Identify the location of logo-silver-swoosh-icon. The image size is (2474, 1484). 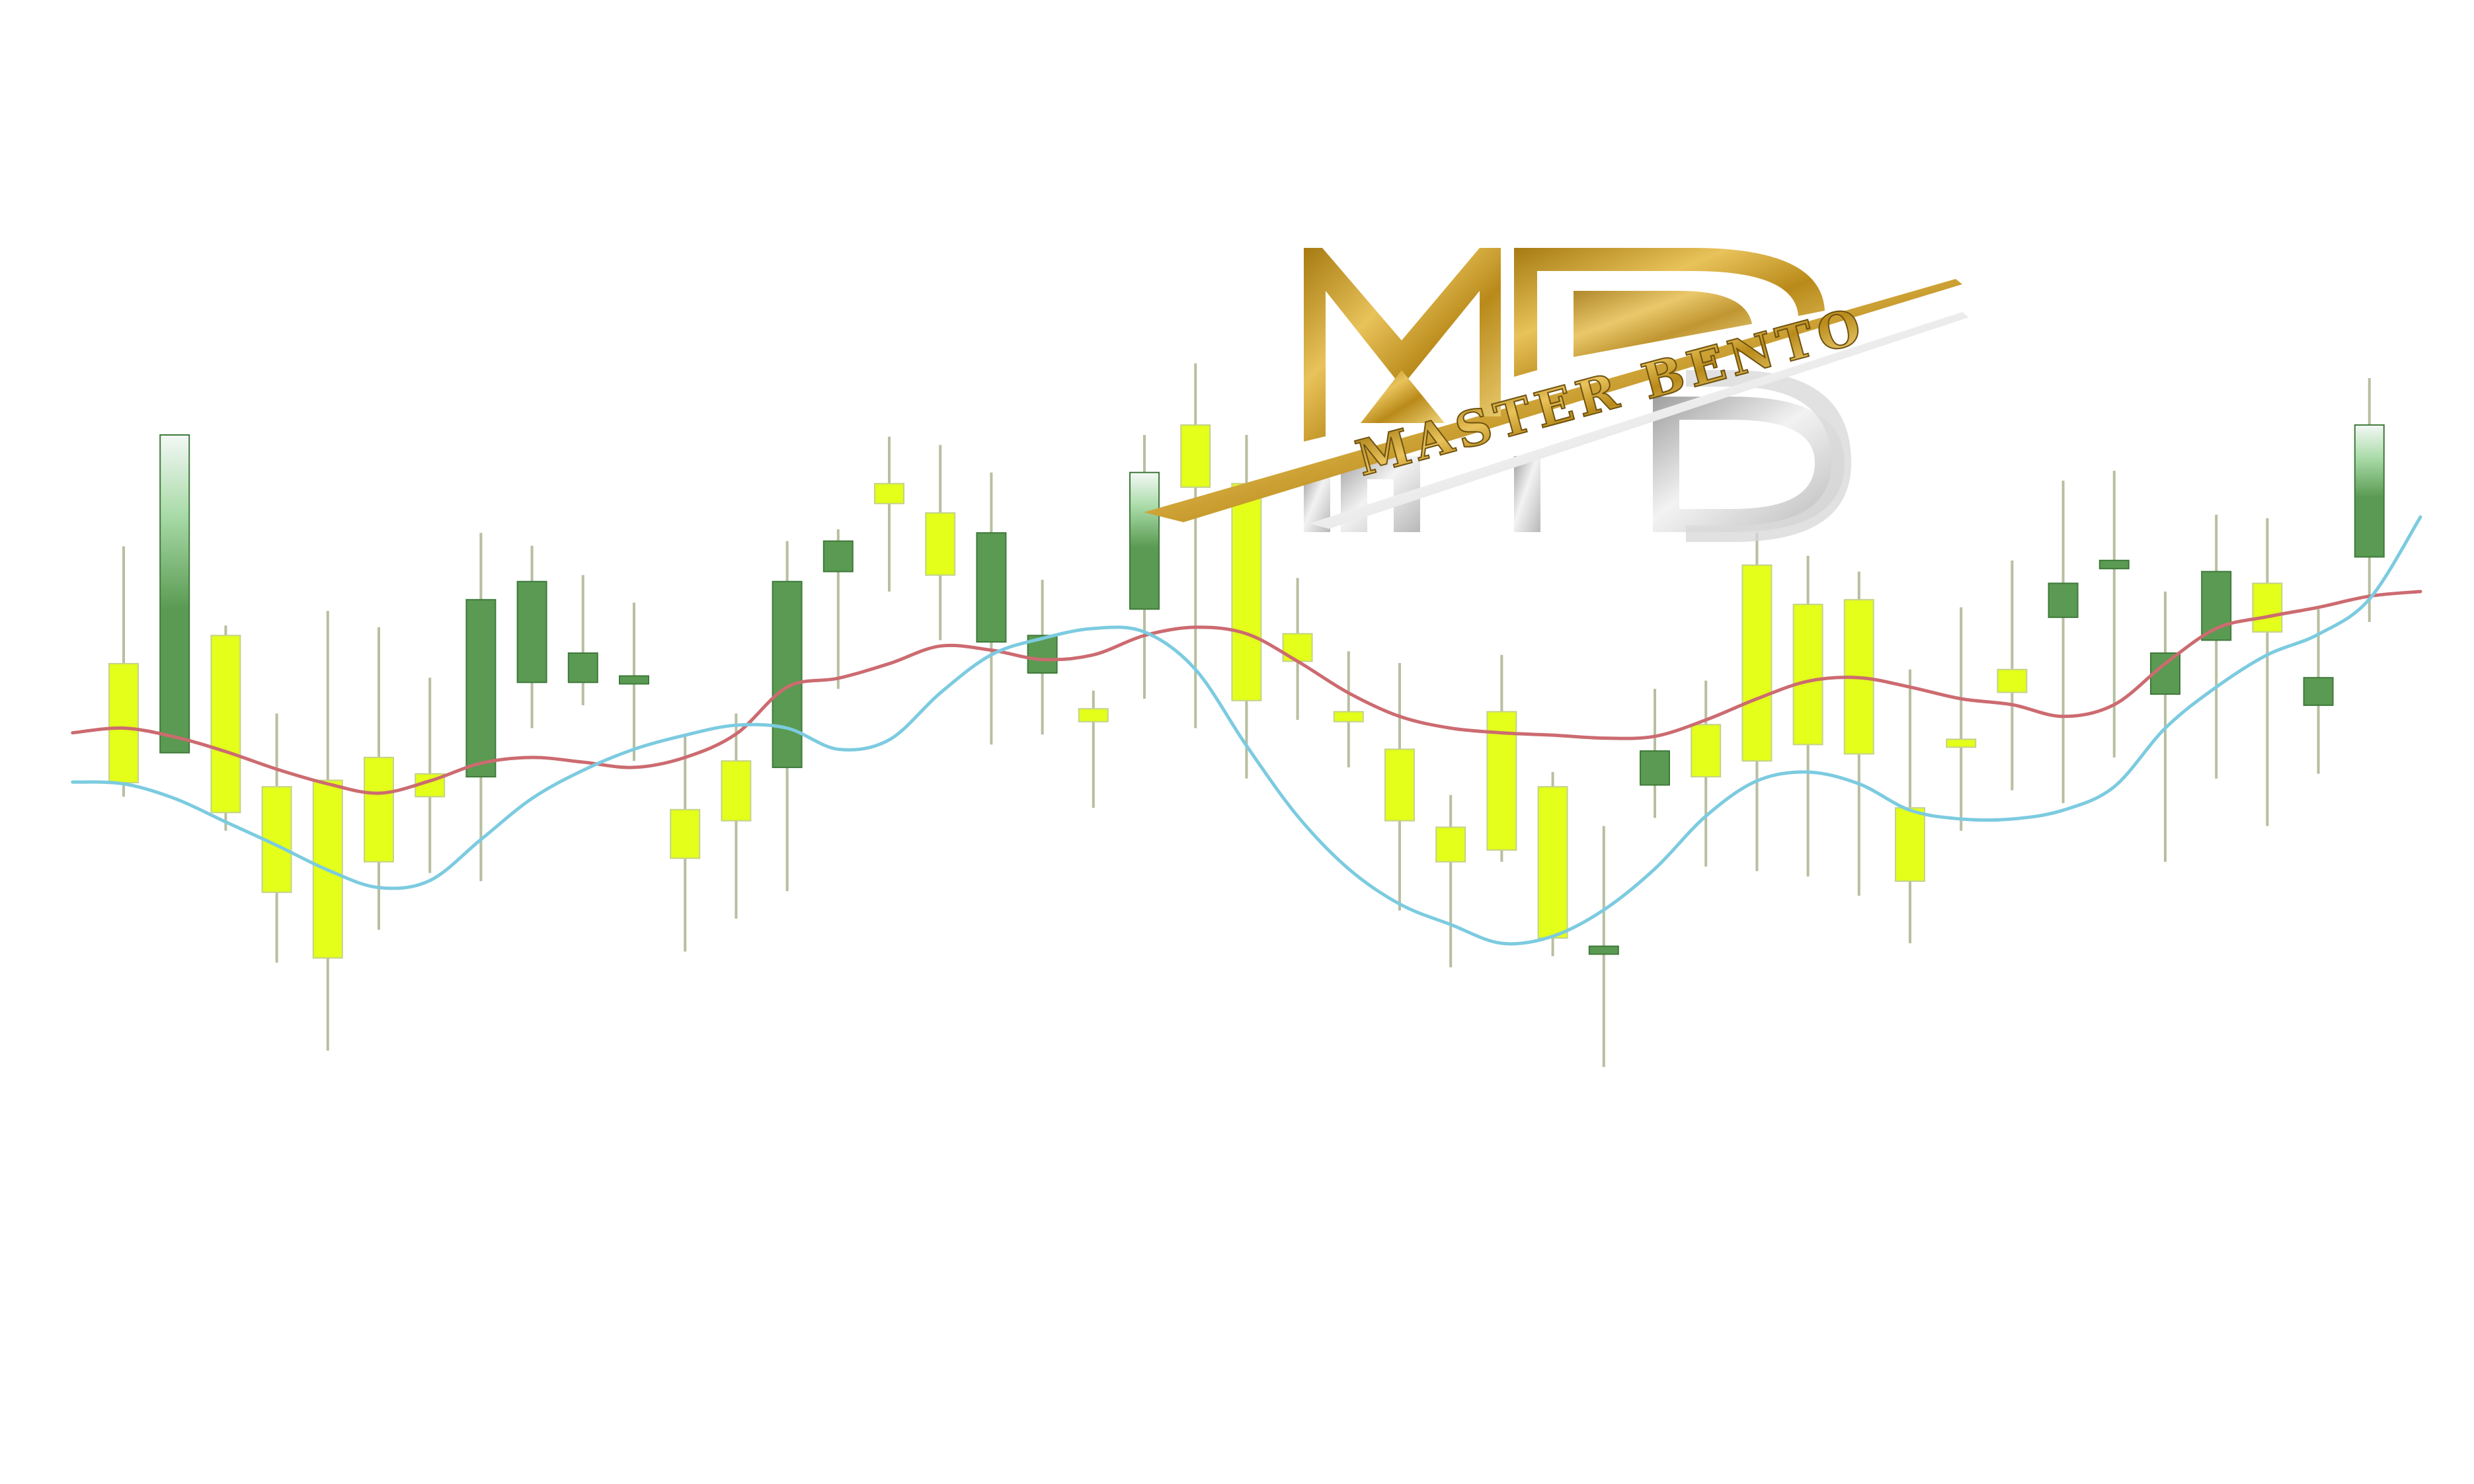
(1639, 421).